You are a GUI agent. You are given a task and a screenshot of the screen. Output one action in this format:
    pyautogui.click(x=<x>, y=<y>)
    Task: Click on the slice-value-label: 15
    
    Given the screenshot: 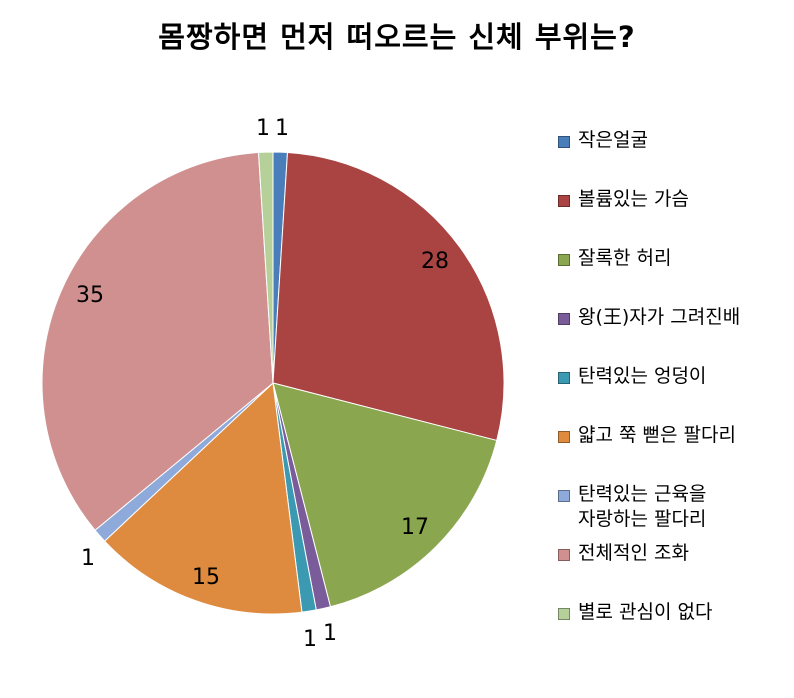 What is the action you would take?
    pyautogui.click(x=206, y=577)
    